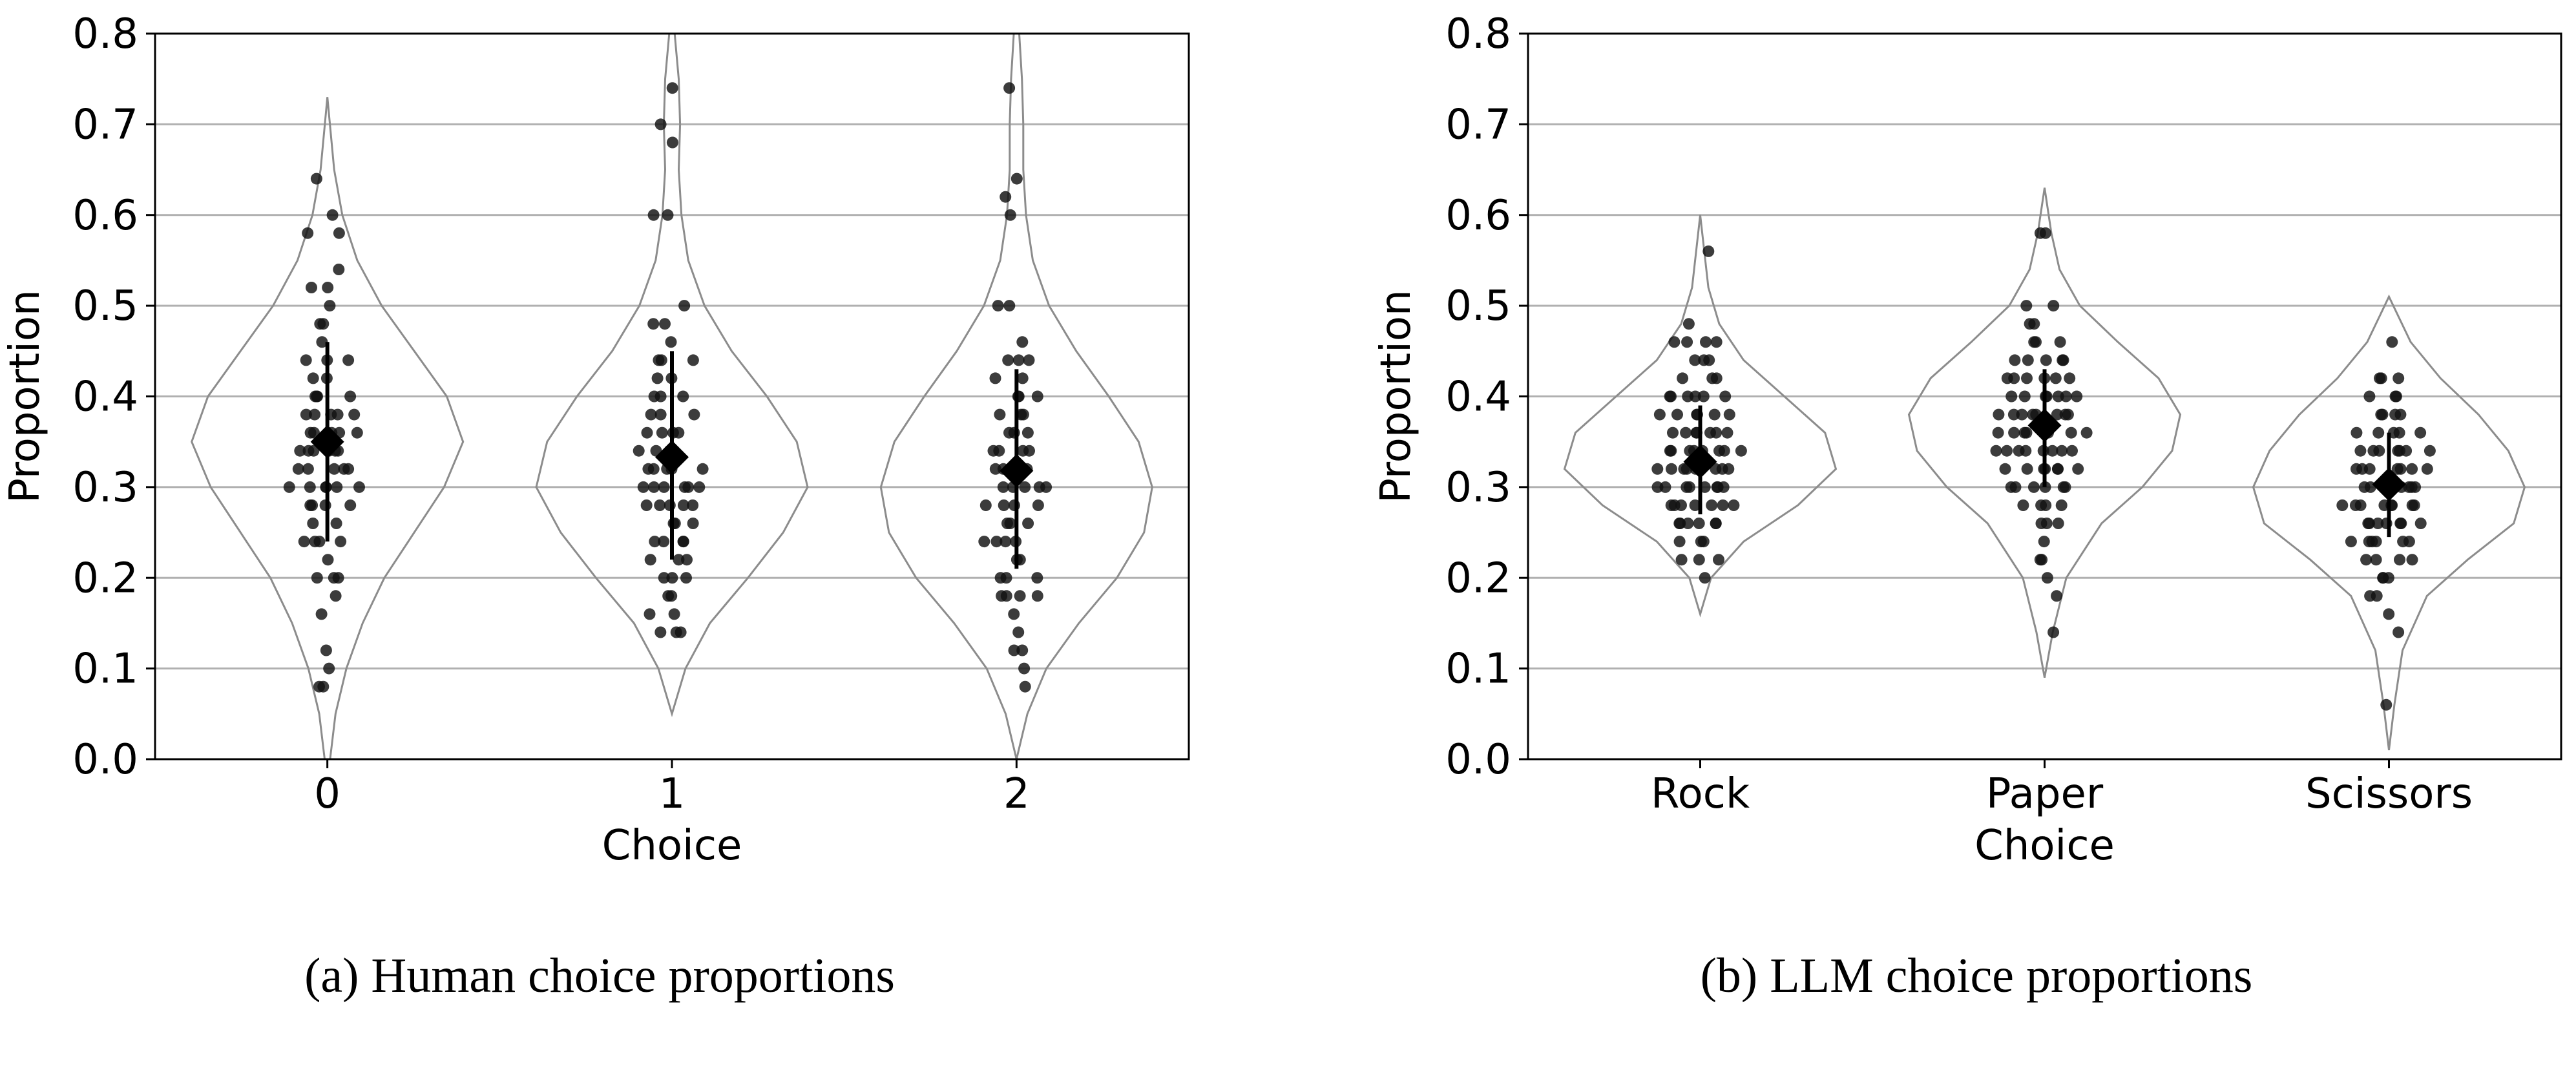  Describe the element at coordinates (1478, 397) in the screenshot. I see `y-tick-label: 0.4` at that location.